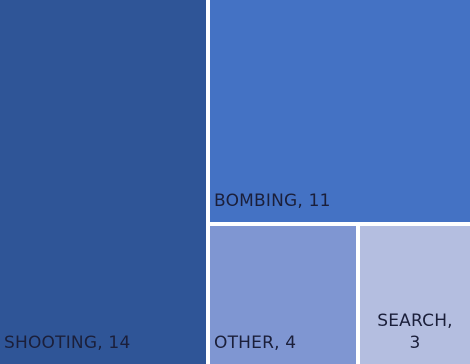 This screenshot has width=470, height=364. Describe the element at coordinates (255, 343) in the screenshot. I see `treemap-label-other: OTHER, 4` at that location.